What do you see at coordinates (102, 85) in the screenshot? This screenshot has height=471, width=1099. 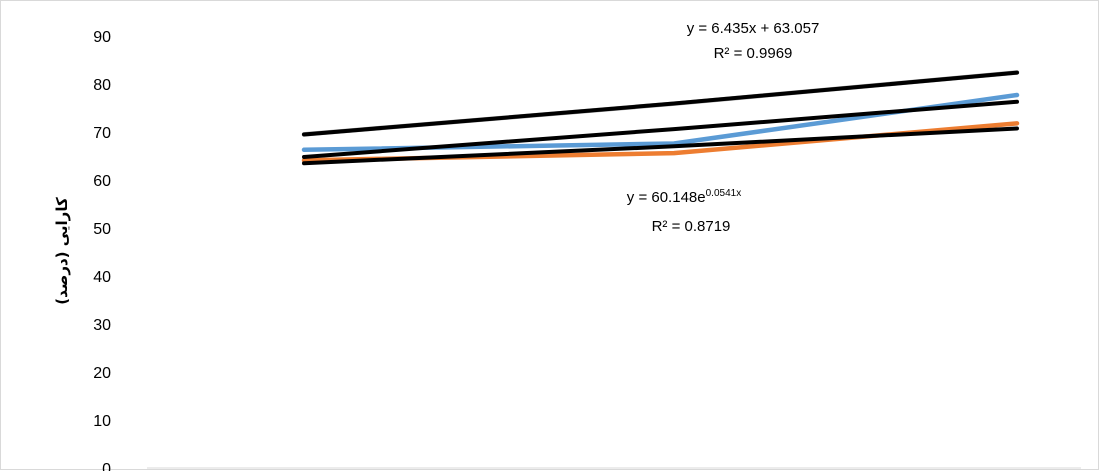 I see `y-tick-label: 80` at bounding box center [102, 85].